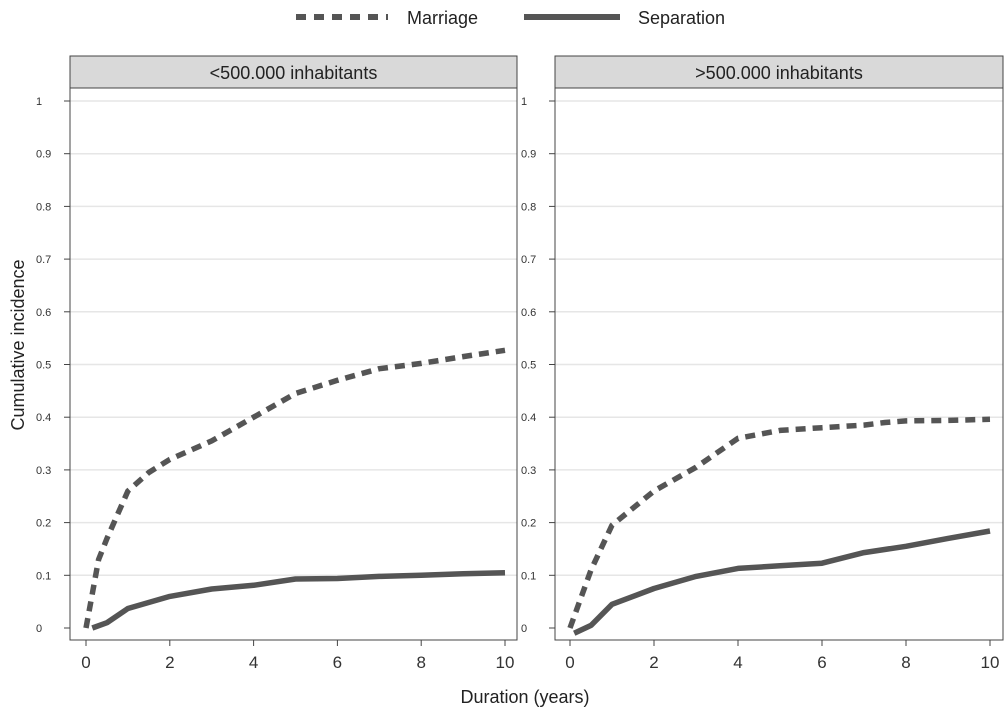 The width and height of the screenshot is (1006, 710). I want to click on legend-marriage-label: Marriage, so click(442, 18).